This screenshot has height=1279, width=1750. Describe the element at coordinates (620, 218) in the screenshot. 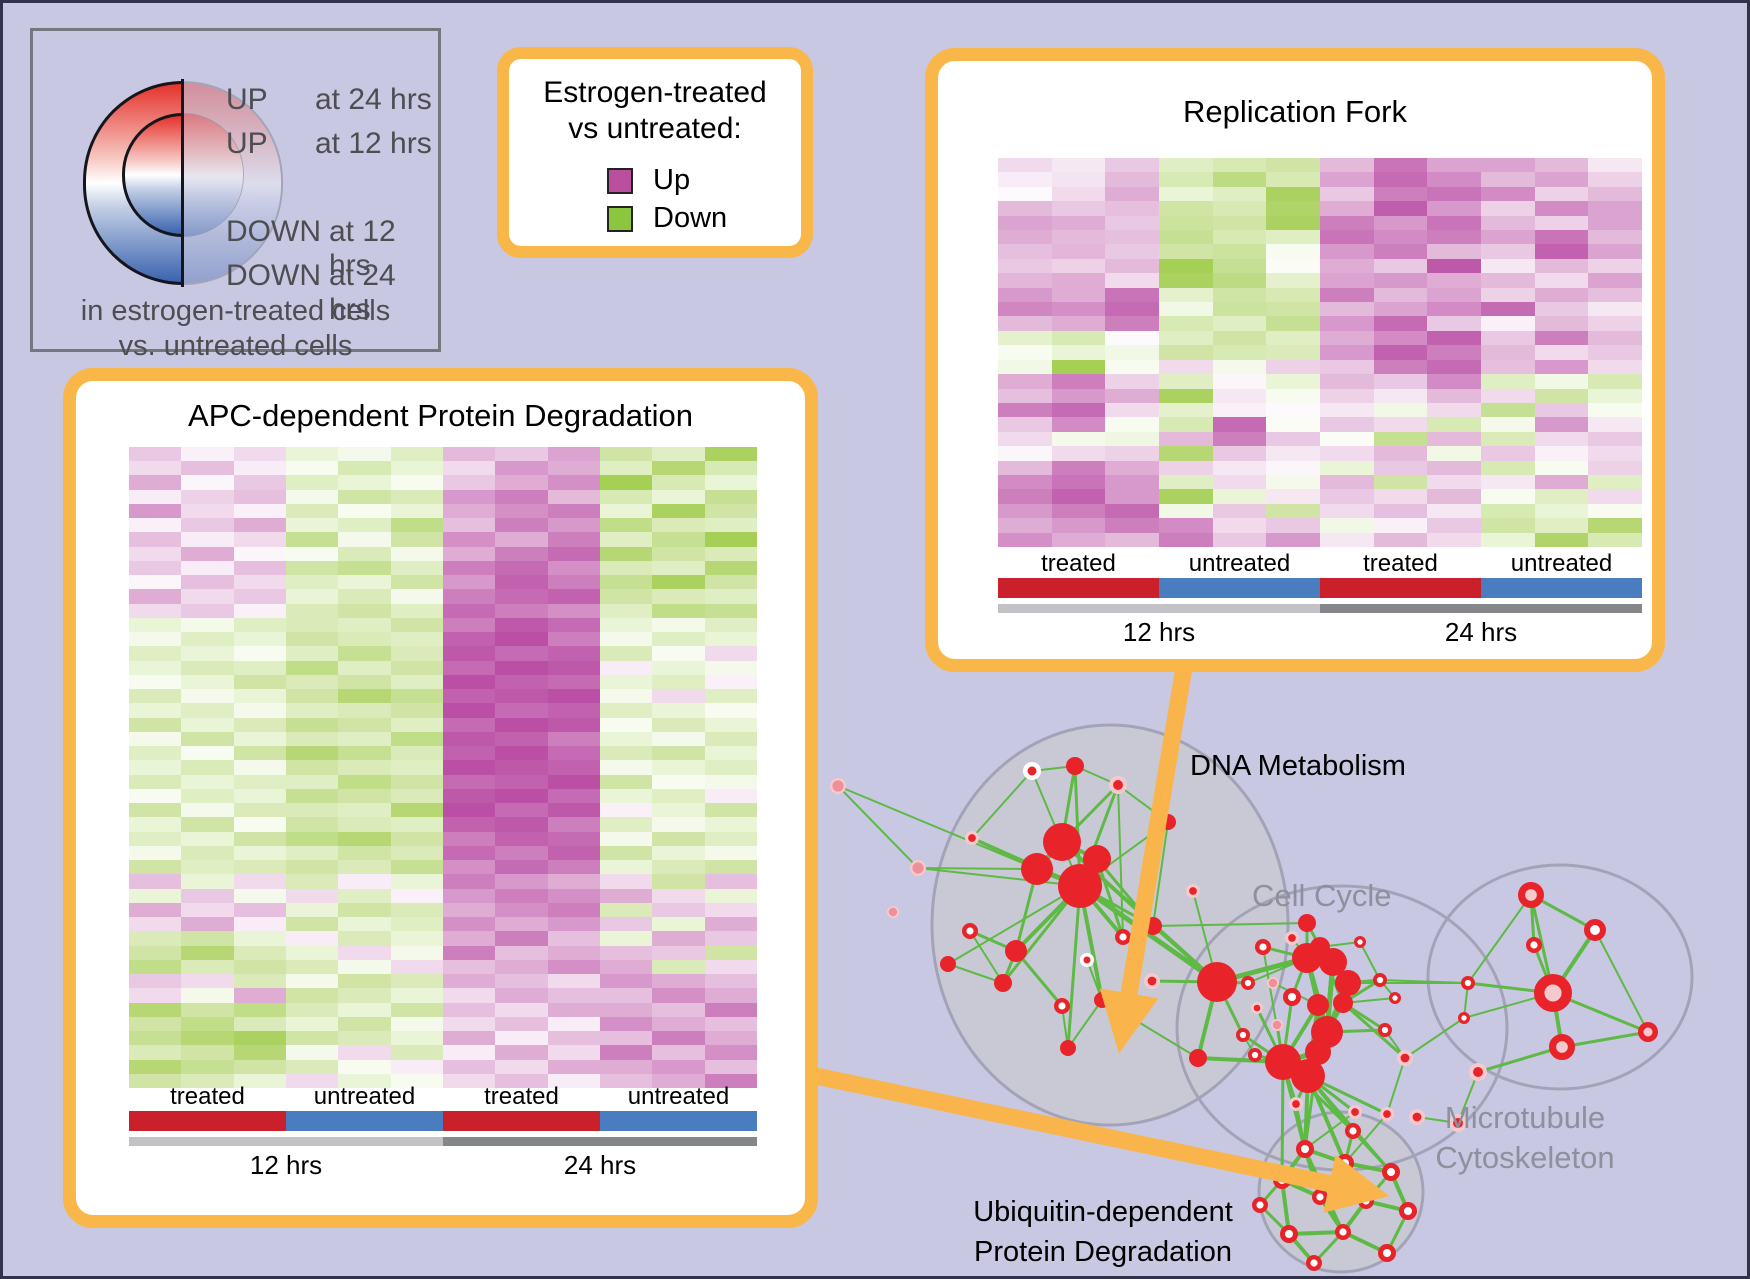

I see `down-color-swatch` at that location.